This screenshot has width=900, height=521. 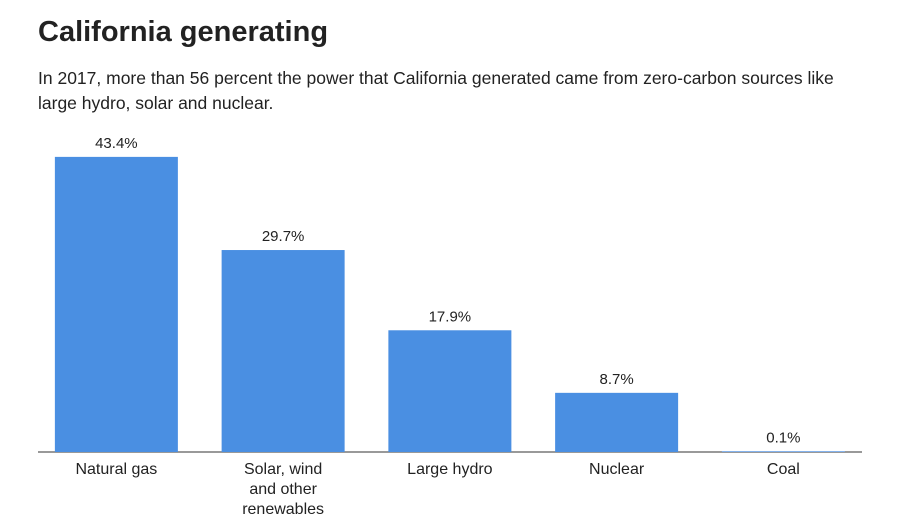 What do you see at coordinates (783, 469) in the screenshot?
I see `x-tick-label: Coal` at bounding box center [783, 469].